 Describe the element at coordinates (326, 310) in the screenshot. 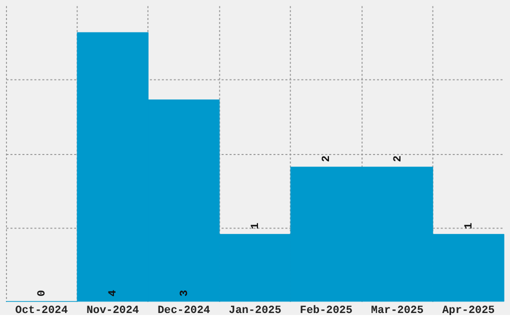

I see `x-tick-label: Feb-2025` at that location.